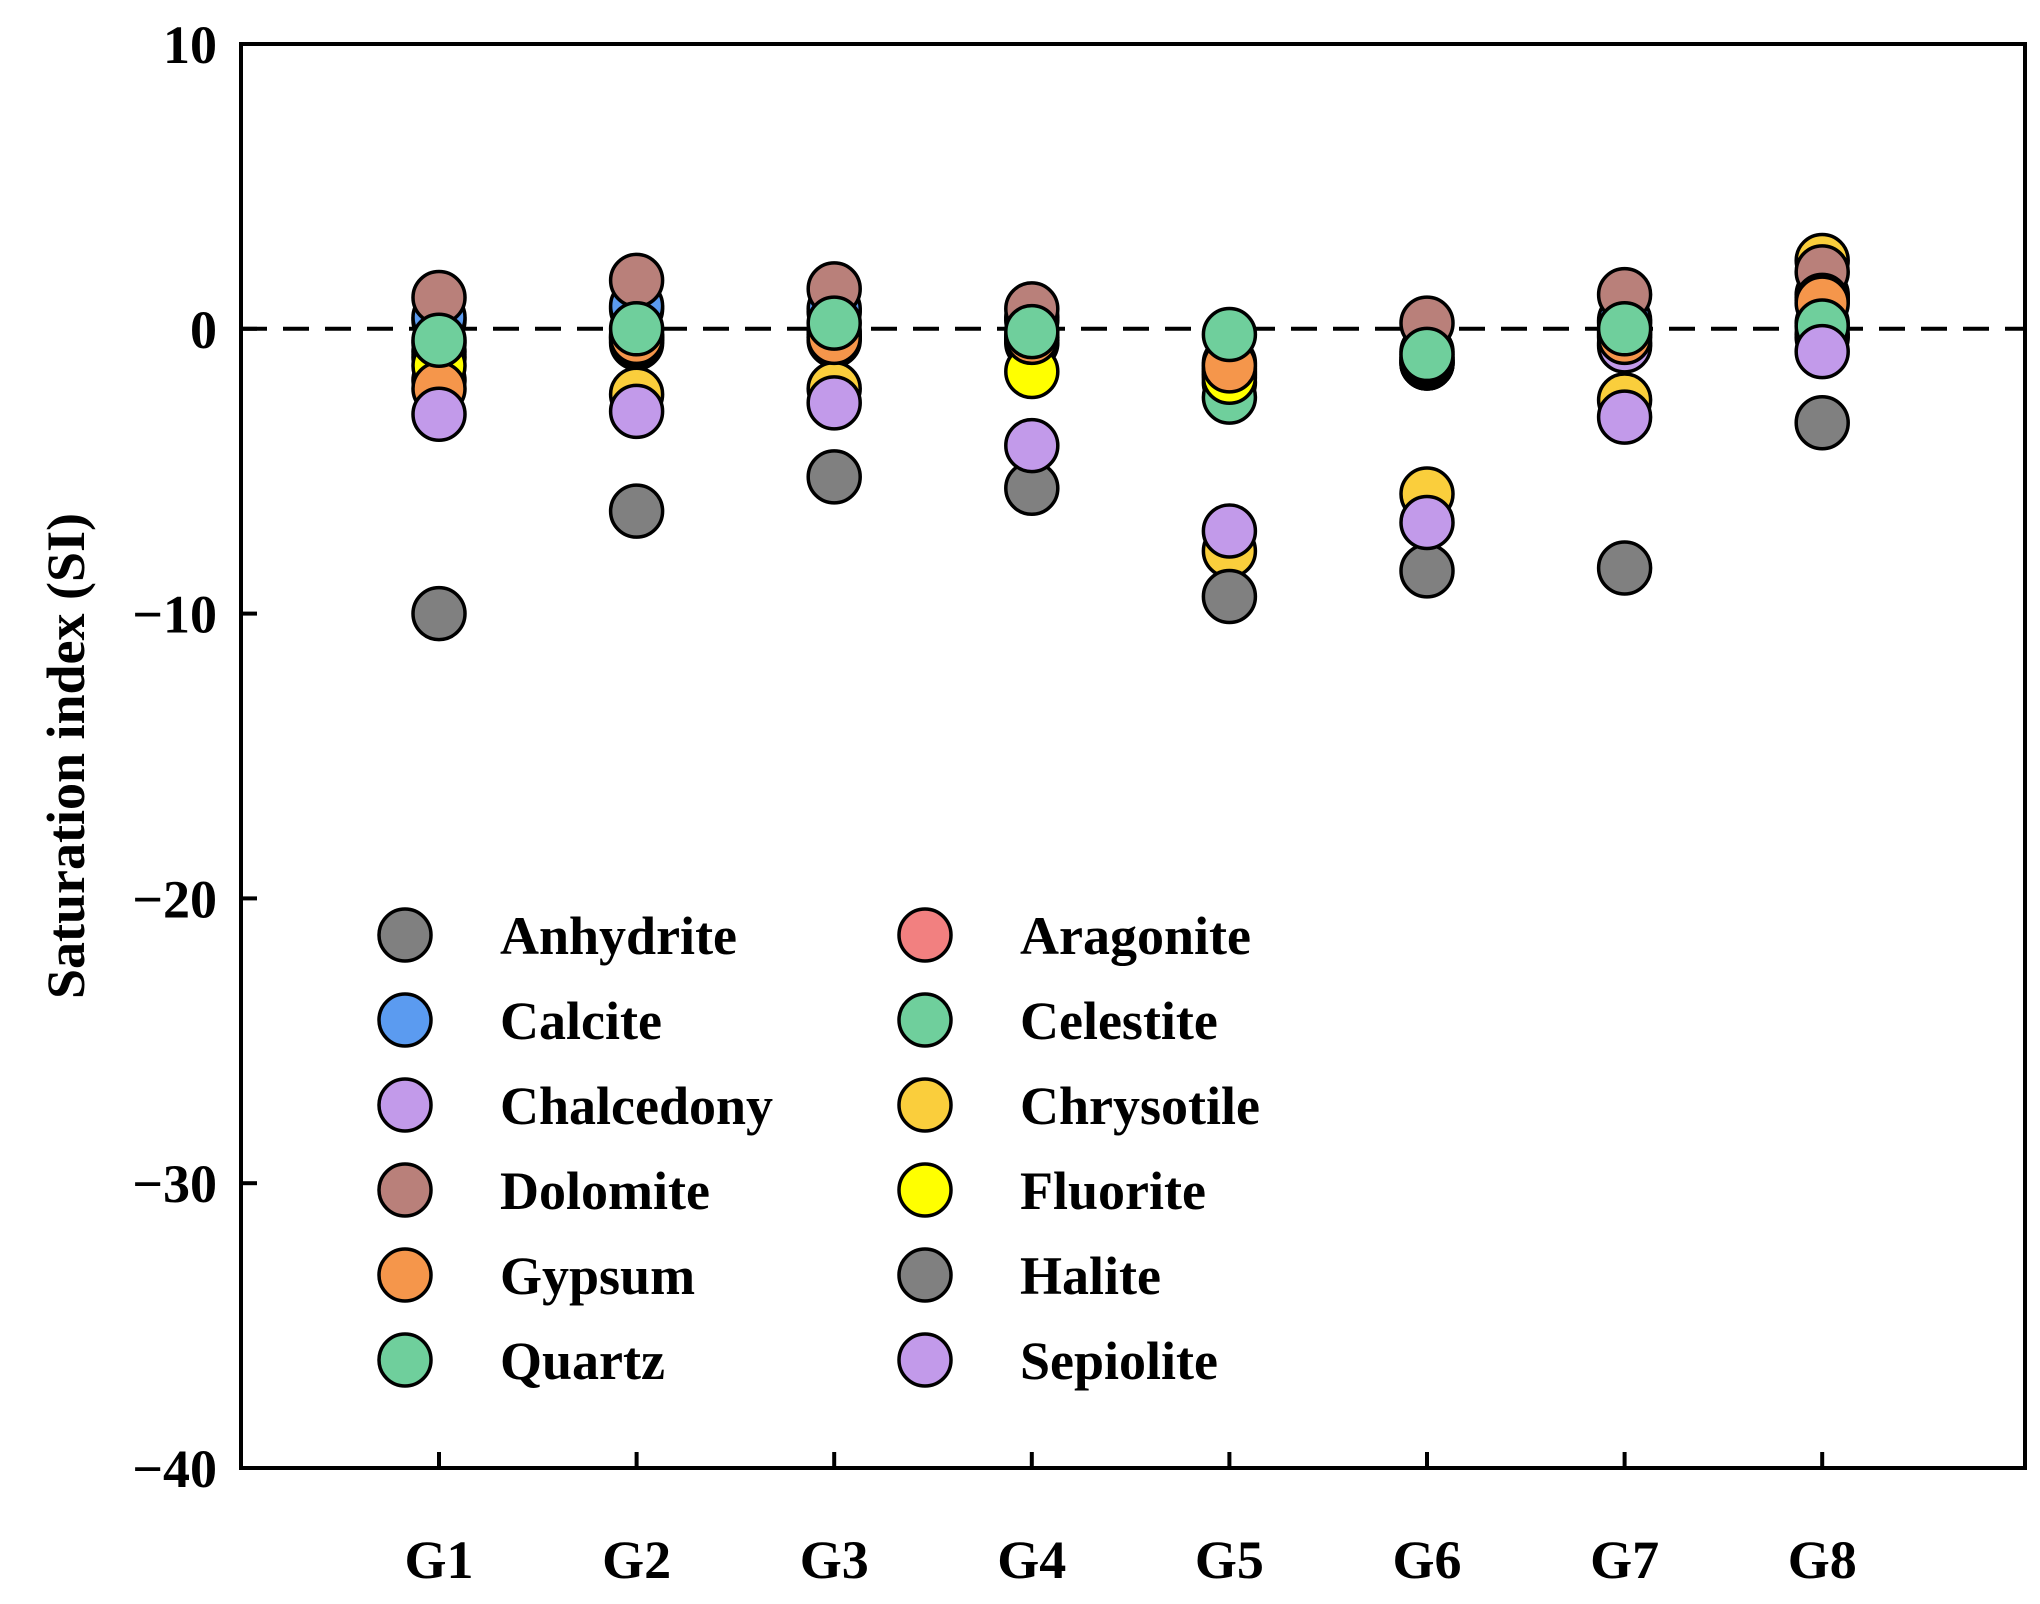  Describe the element at coordinates (439, 414) in the screenshot. I see `point-sepiolite-g1` at that location.